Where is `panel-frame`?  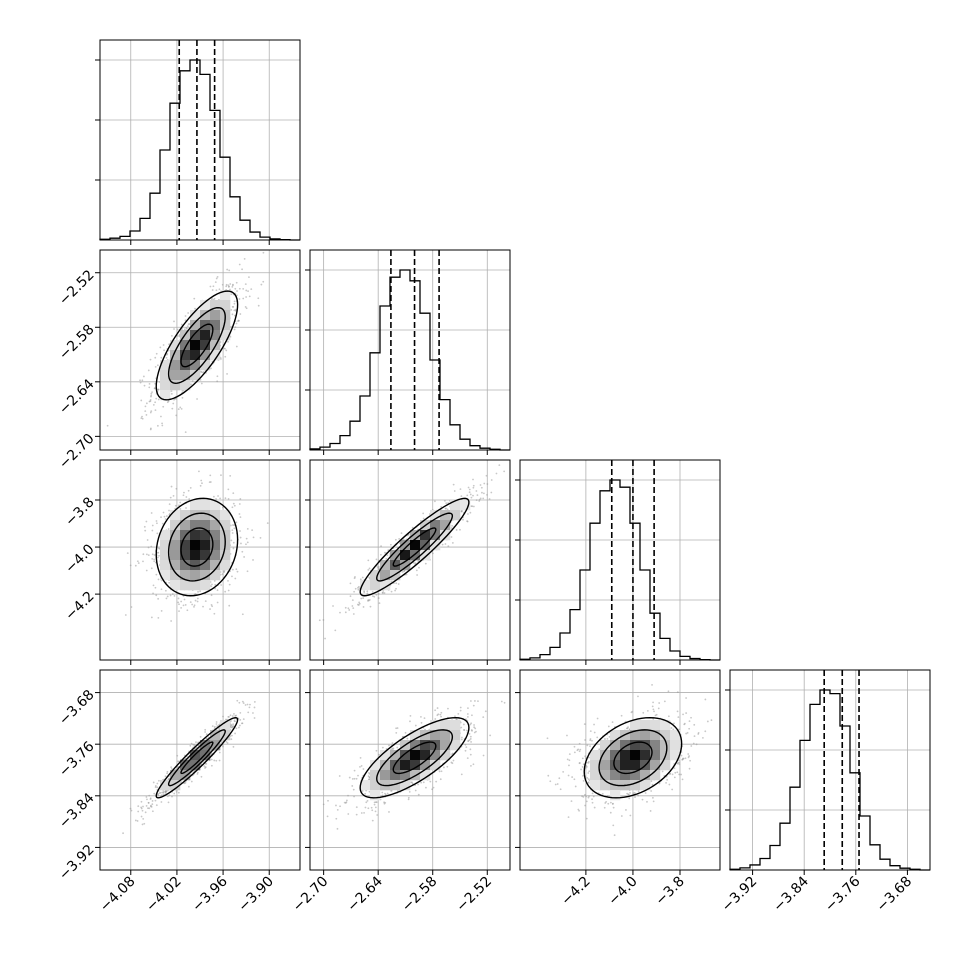
panel-frame is located at coordinates (830, 770).